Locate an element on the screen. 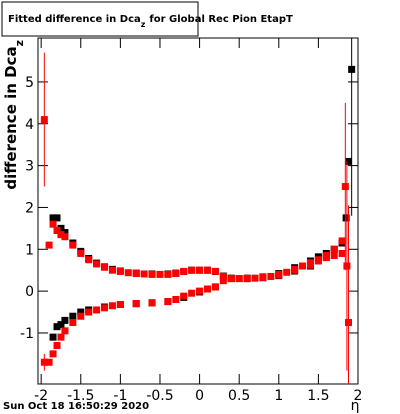 The image size is (400, 414). x-tick-label: -1.5 is located at coordinates (80, 396).